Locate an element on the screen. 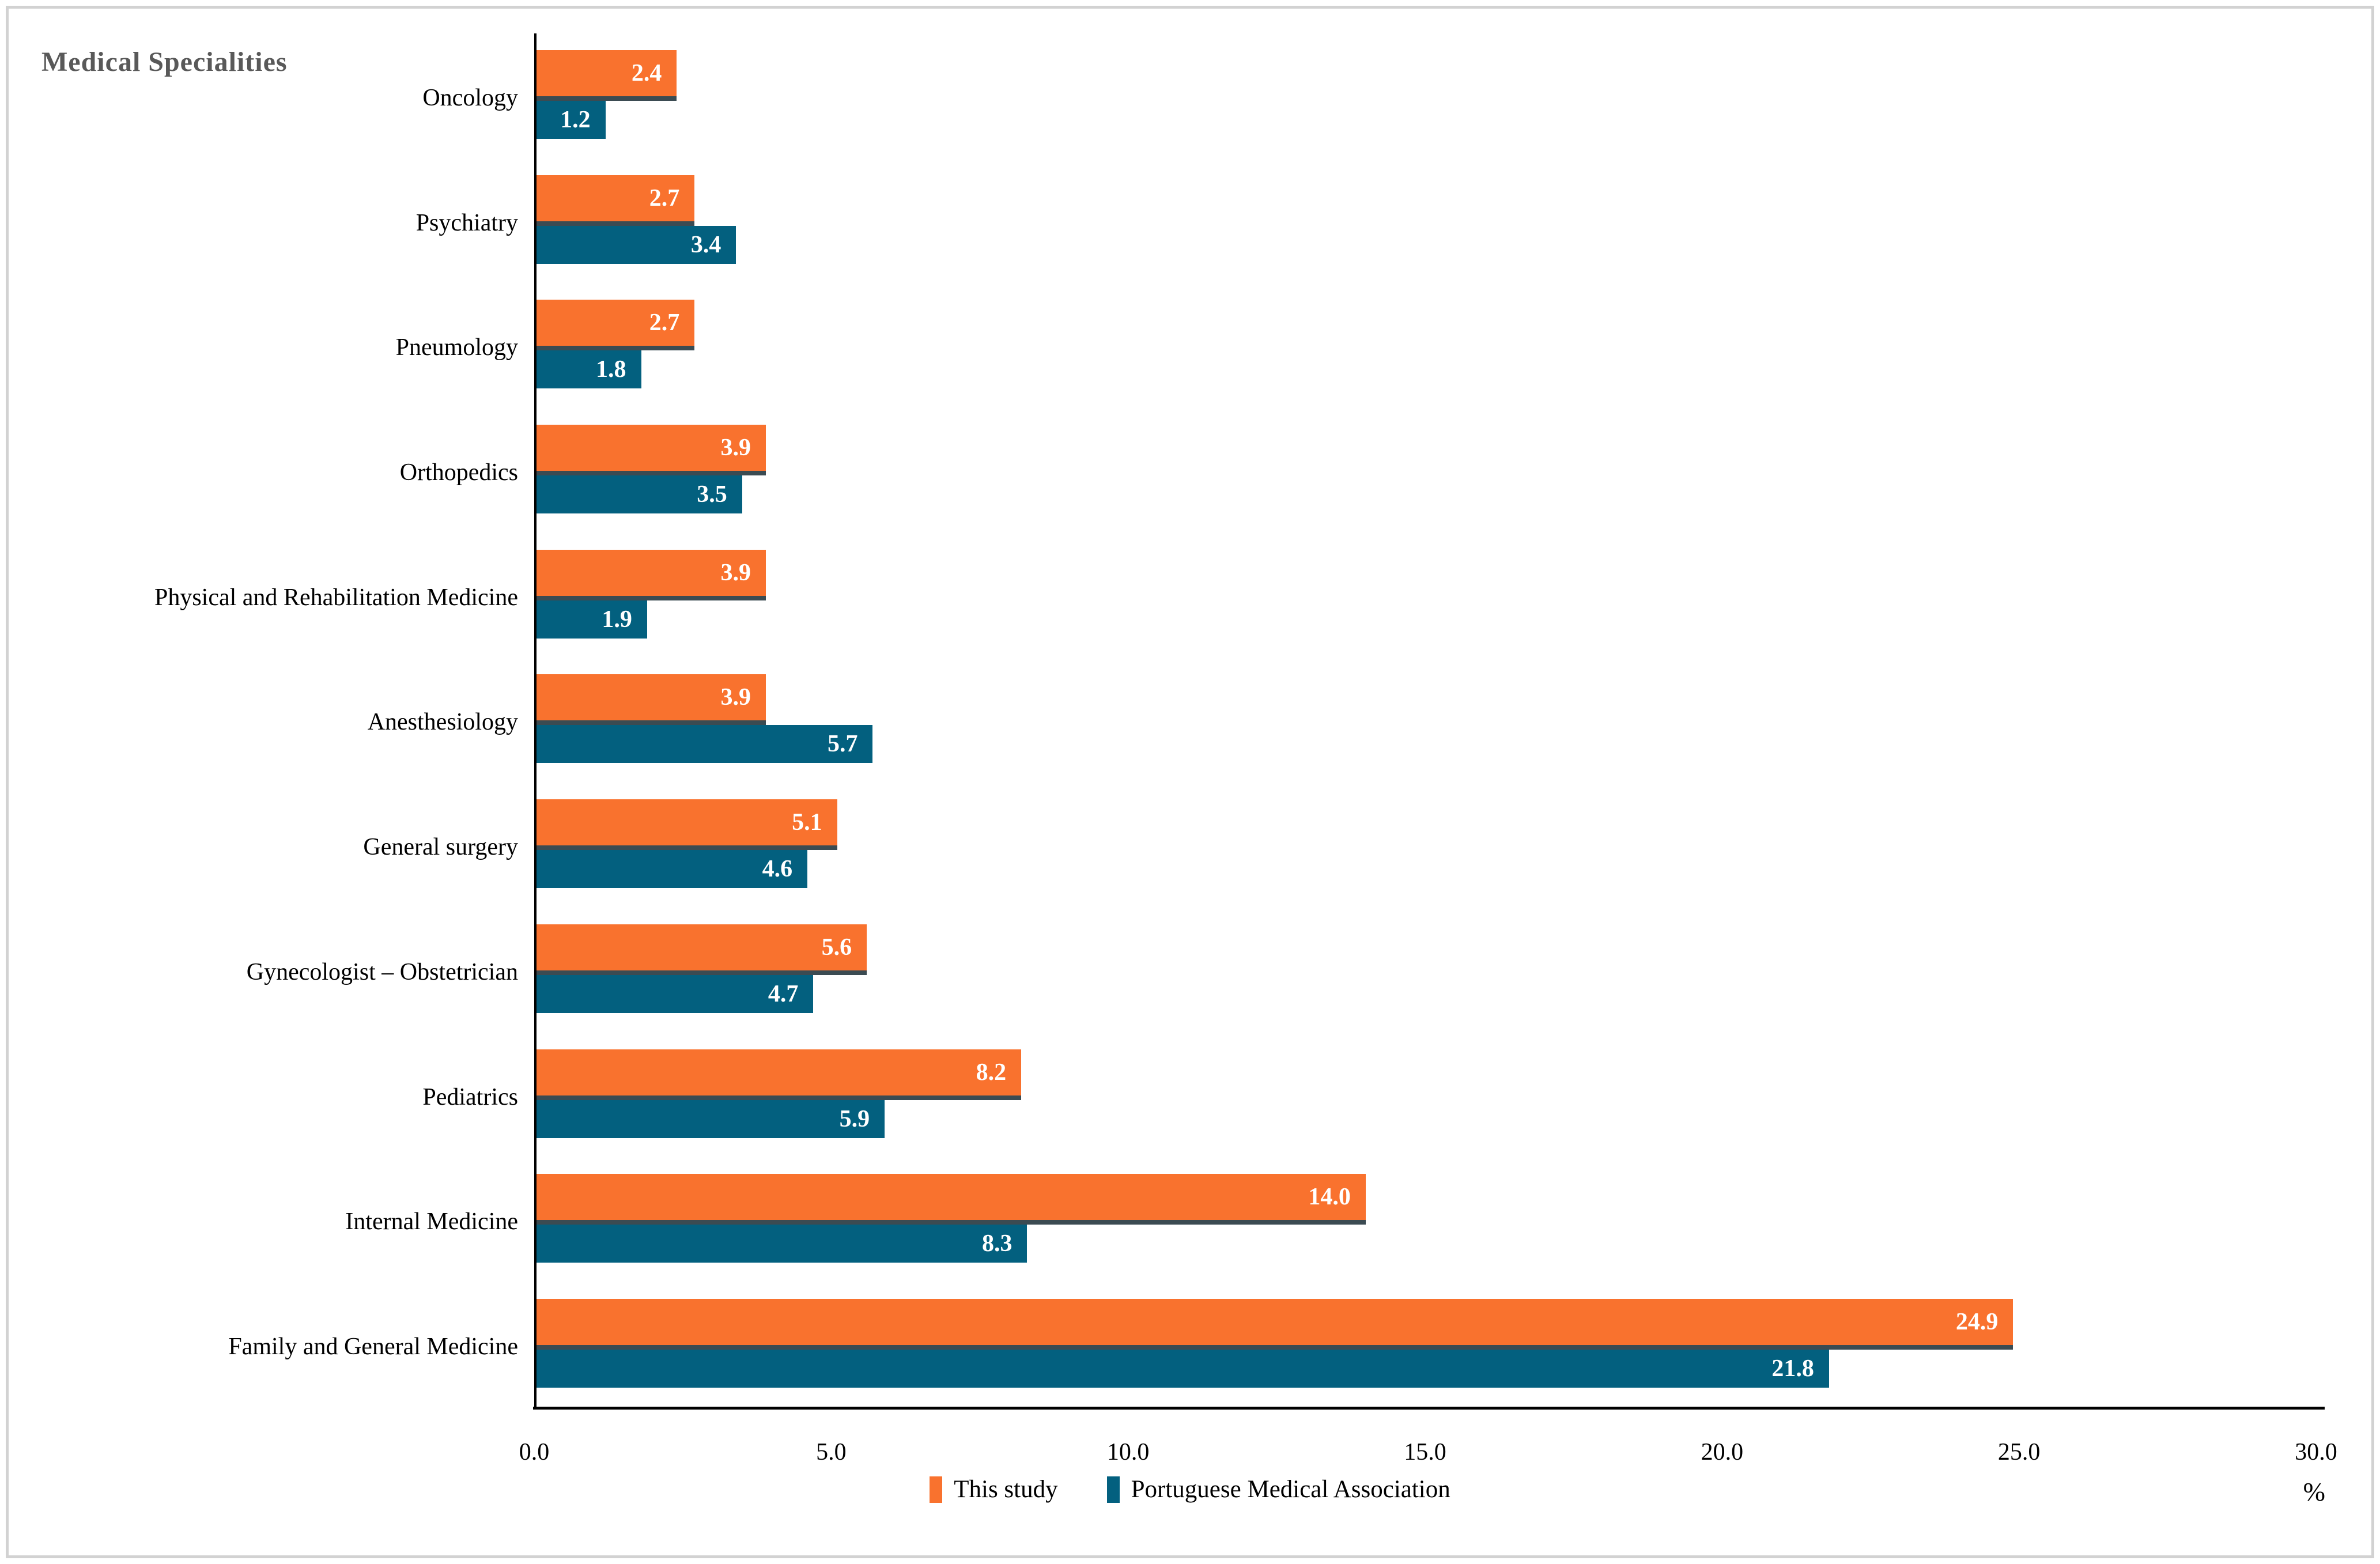  bar-value-label: 14.0 is located at coordinates (1330, 1198).